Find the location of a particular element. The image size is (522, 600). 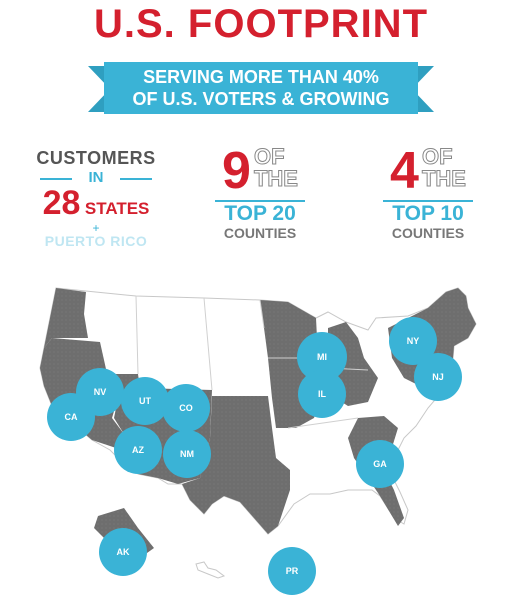

top20-the: THE is located at coordinates (275, 178).